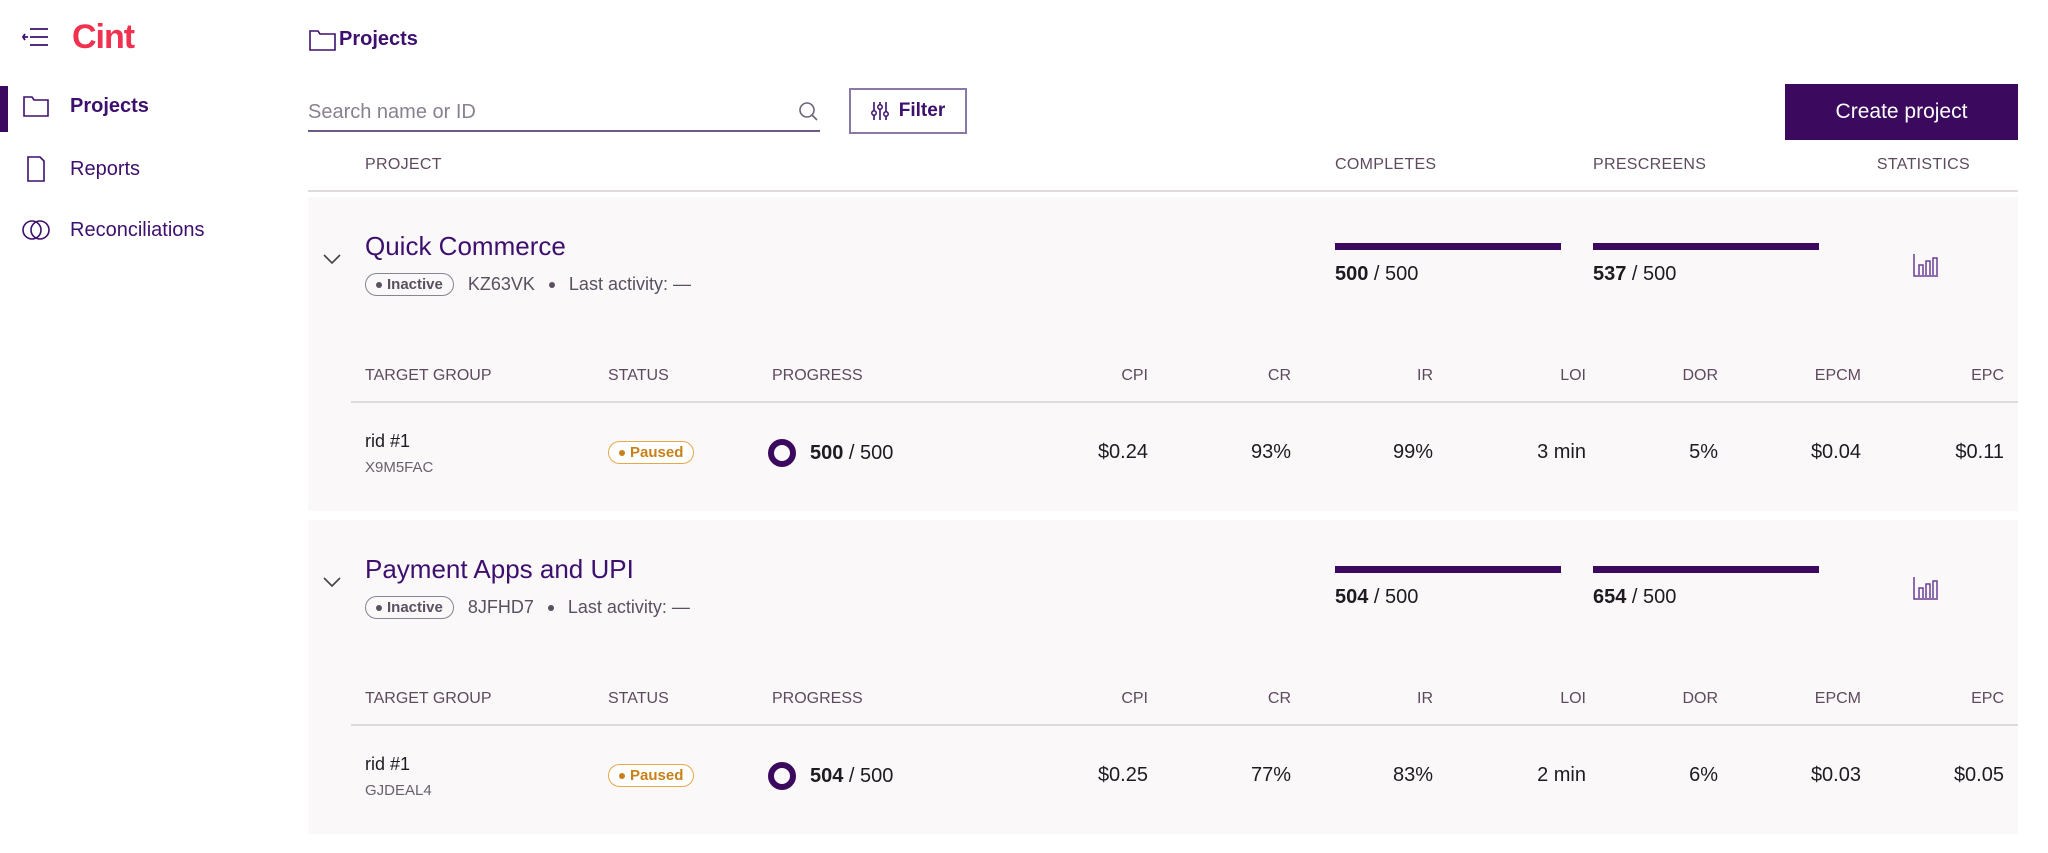 This screenshot has height=853, width=2048. Describe the element at coordinates (415, 284) in the screenshot. I see `status-text: Inactive` at that location.